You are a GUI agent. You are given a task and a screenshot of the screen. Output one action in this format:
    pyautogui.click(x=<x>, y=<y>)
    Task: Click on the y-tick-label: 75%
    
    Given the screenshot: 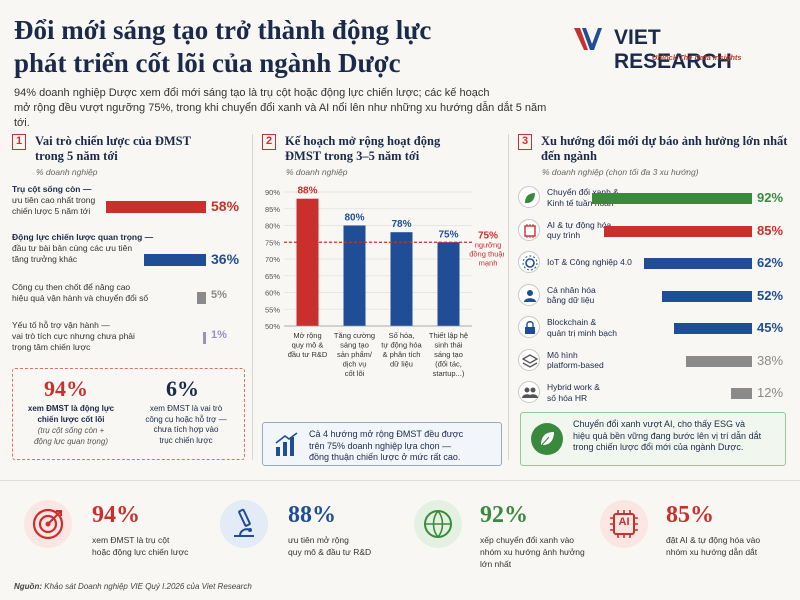 What is the action you would take?
    pyautogui.click(x=272, y=242)
    